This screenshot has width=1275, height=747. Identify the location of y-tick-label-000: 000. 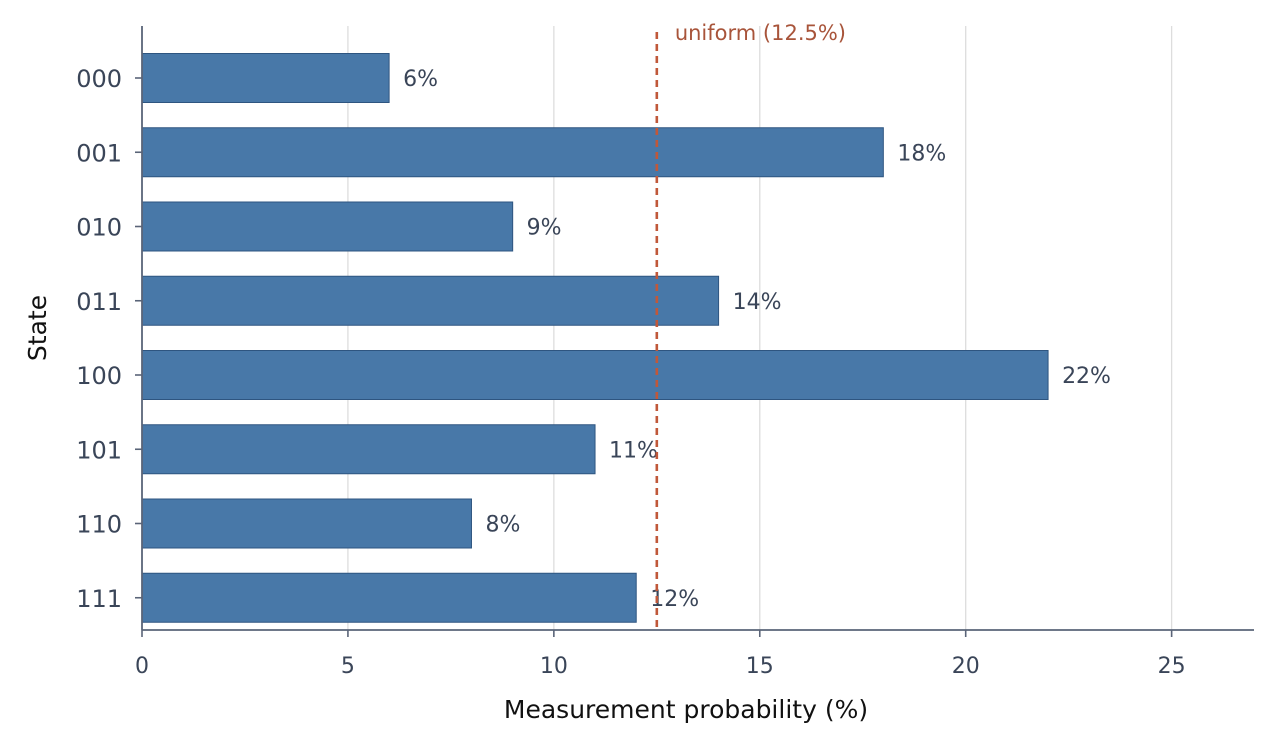
(99, 79).